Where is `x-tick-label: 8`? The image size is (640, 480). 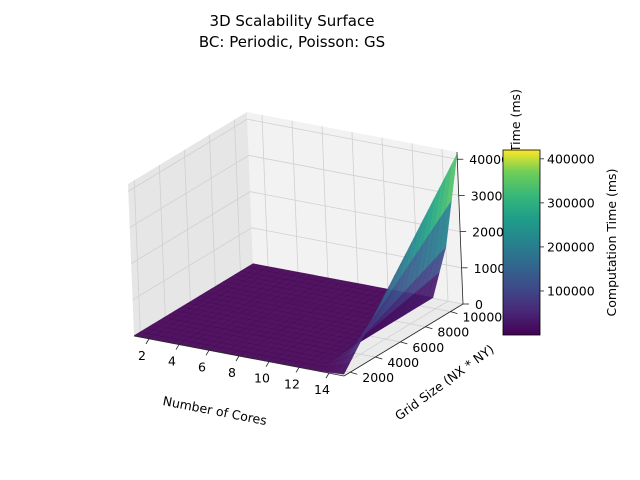
x-tick-label: 8 is located at coordinates (232, 372).